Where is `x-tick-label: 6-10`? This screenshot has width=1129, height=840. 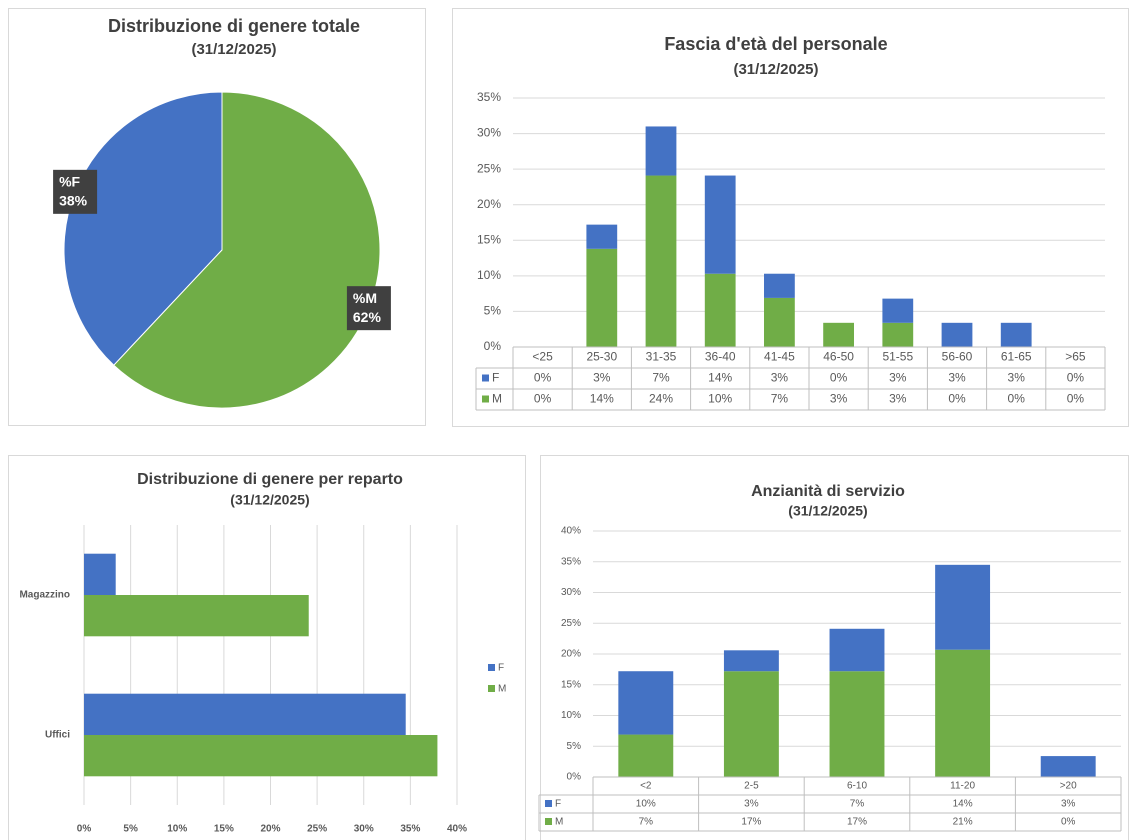 x-tick-label: 6-10 is located at coordinates (857, 786).